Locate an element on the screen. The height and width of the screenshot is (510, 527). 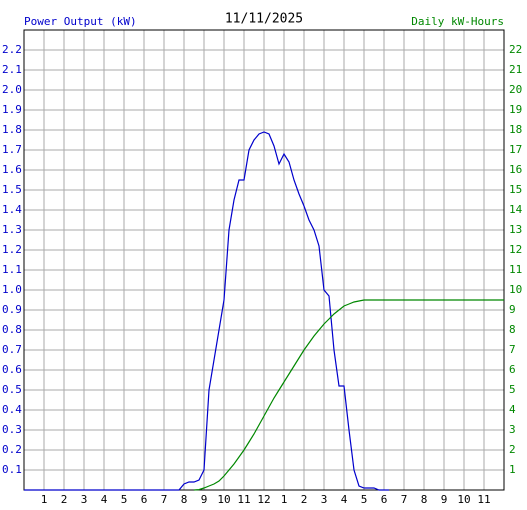
y2-tick-label: 5 is located at coordinates (512, 389).